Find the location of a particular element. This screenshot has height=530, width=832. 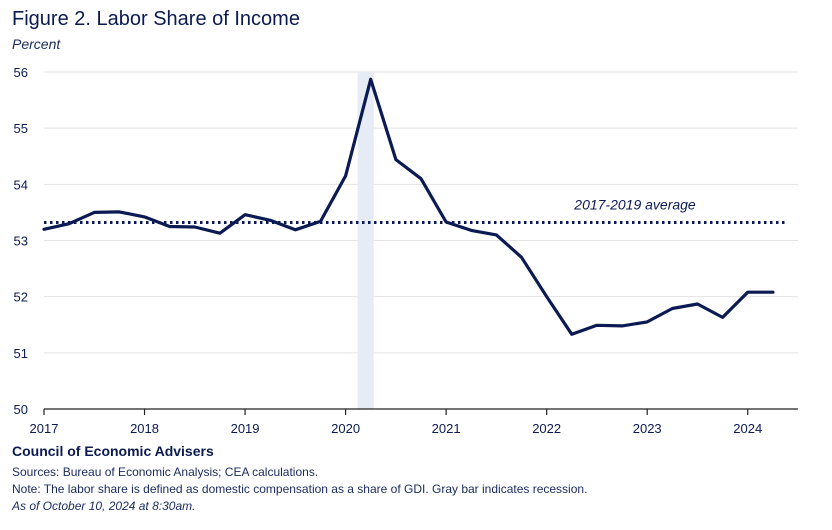

y-tick-label: 51 is located at coordinates (21, 353).